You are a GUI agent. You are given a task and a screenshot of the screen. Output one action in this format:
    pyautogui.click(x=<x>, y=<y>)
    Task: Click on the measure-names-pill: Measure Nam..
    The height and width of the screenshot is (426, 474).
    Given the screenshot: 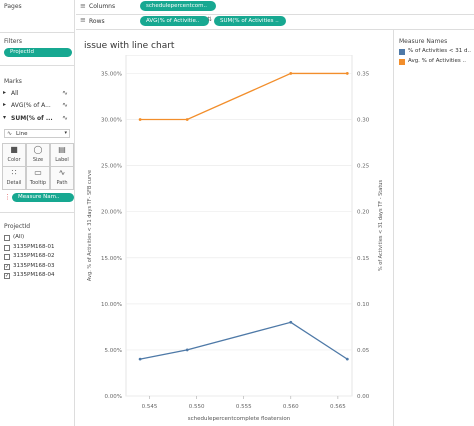 What is the action you would take?
    pyautogui.click(x=43, y=197)
    